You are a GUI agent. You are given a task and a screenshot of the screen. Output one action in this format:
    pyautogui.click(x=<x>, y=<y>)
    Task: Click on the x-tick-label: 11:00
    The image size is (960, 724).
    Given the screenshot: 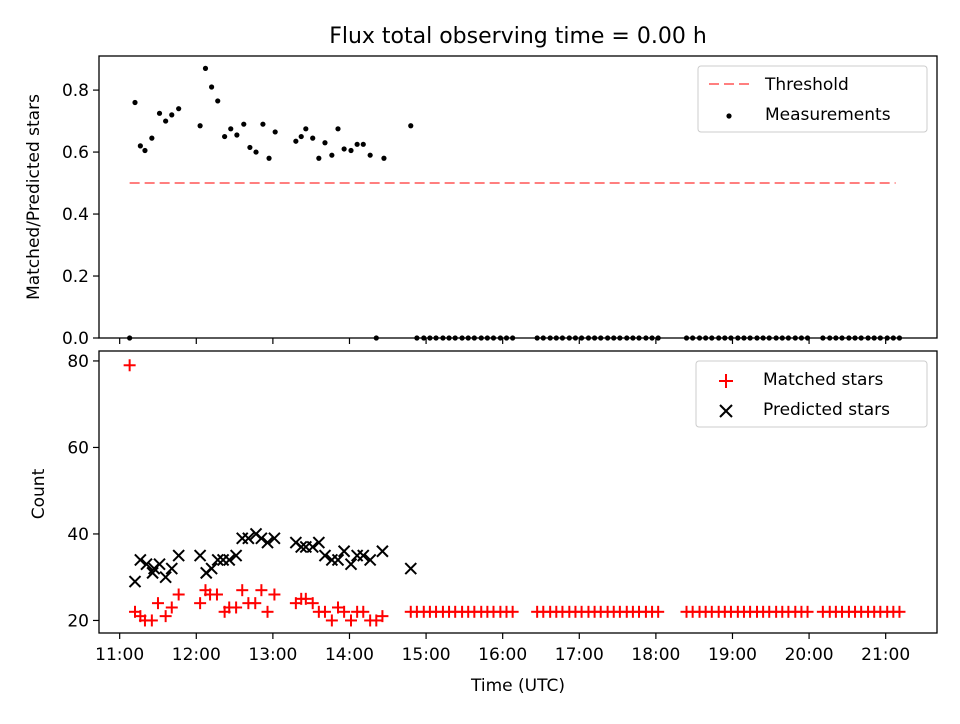 What is the action you would take?
    pyautogui.click(x=119, y=655)
    